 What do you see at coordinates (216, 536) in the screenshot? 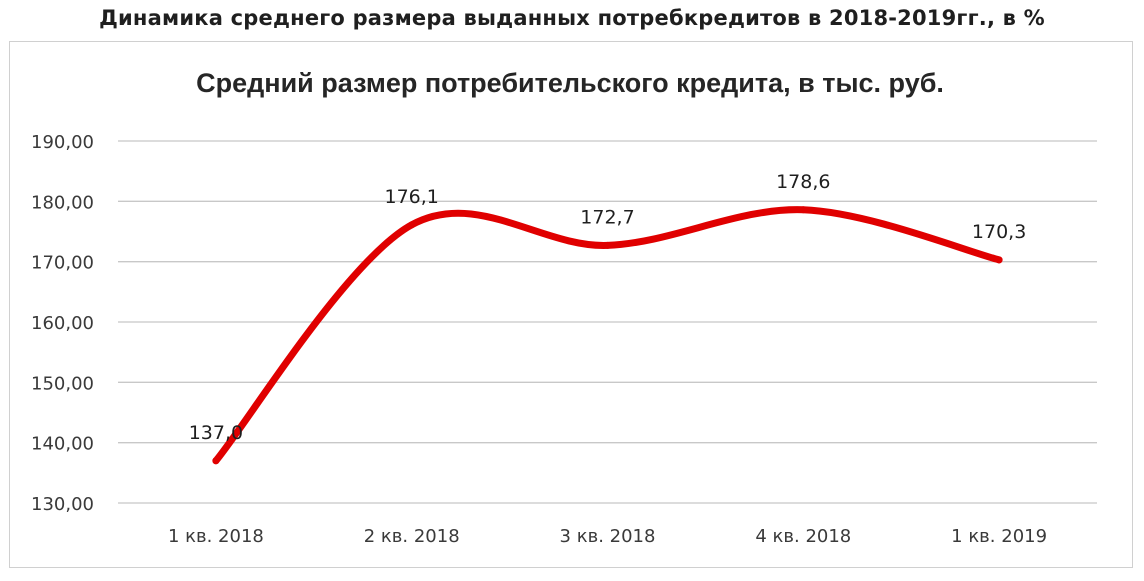
I see `x-tick-label: 1 кв. 2018` at bounding box center [216, 536].